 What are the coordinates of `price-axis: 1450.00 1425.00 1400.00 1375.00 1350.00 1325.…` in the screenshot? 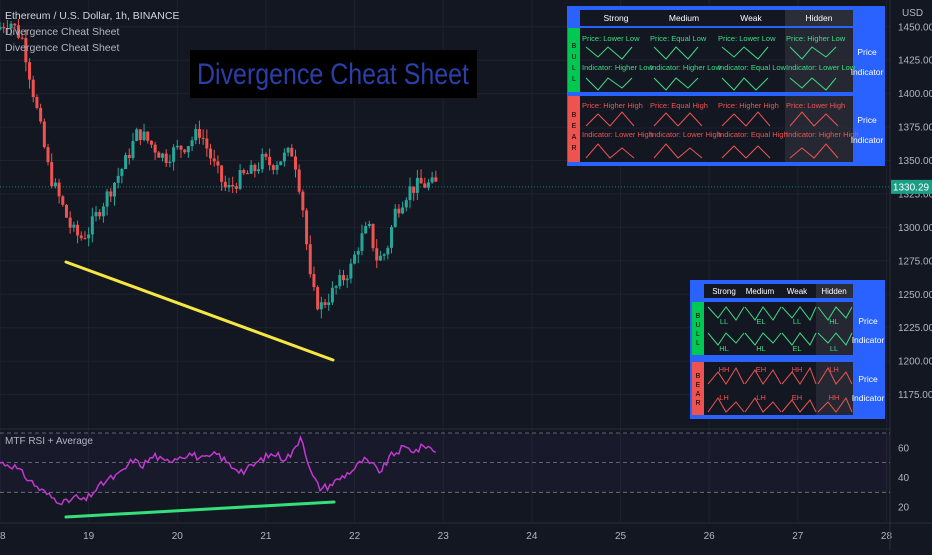 It's located at (915, 211).